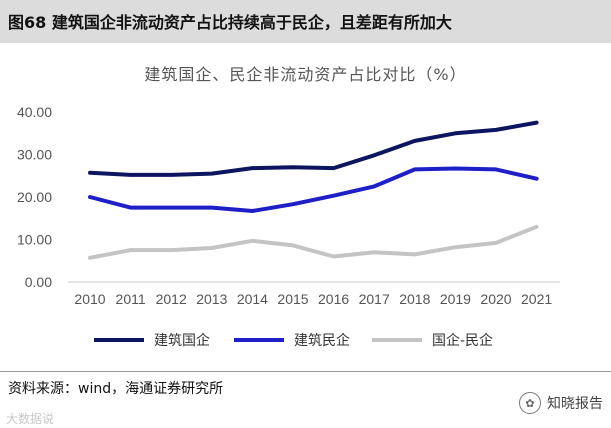  What do you see at coordinates (30, 419) in the screenshot?
I see `watermark-corner: 大数据说` at bounding box center [30, 419].